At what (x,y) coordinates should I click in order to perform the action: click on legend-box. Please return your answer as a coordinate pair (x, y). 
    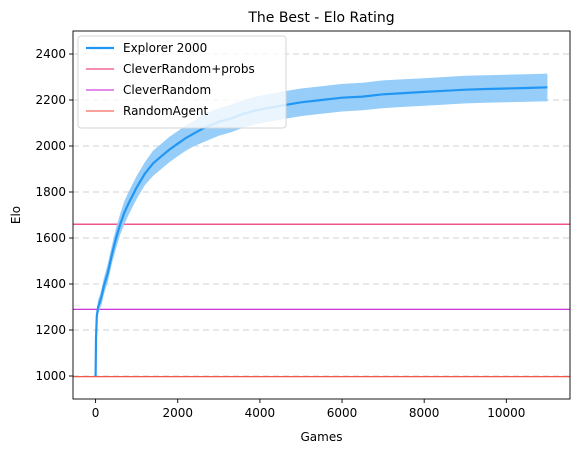
    Looking at the image, I should click on (182, 82).